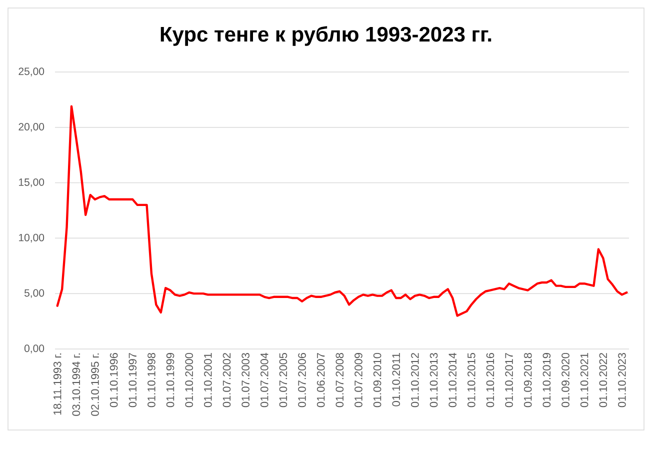 This screenshot has width=652, height=450. I want to click on y-tick-label: 20,00, so click(31, 127).